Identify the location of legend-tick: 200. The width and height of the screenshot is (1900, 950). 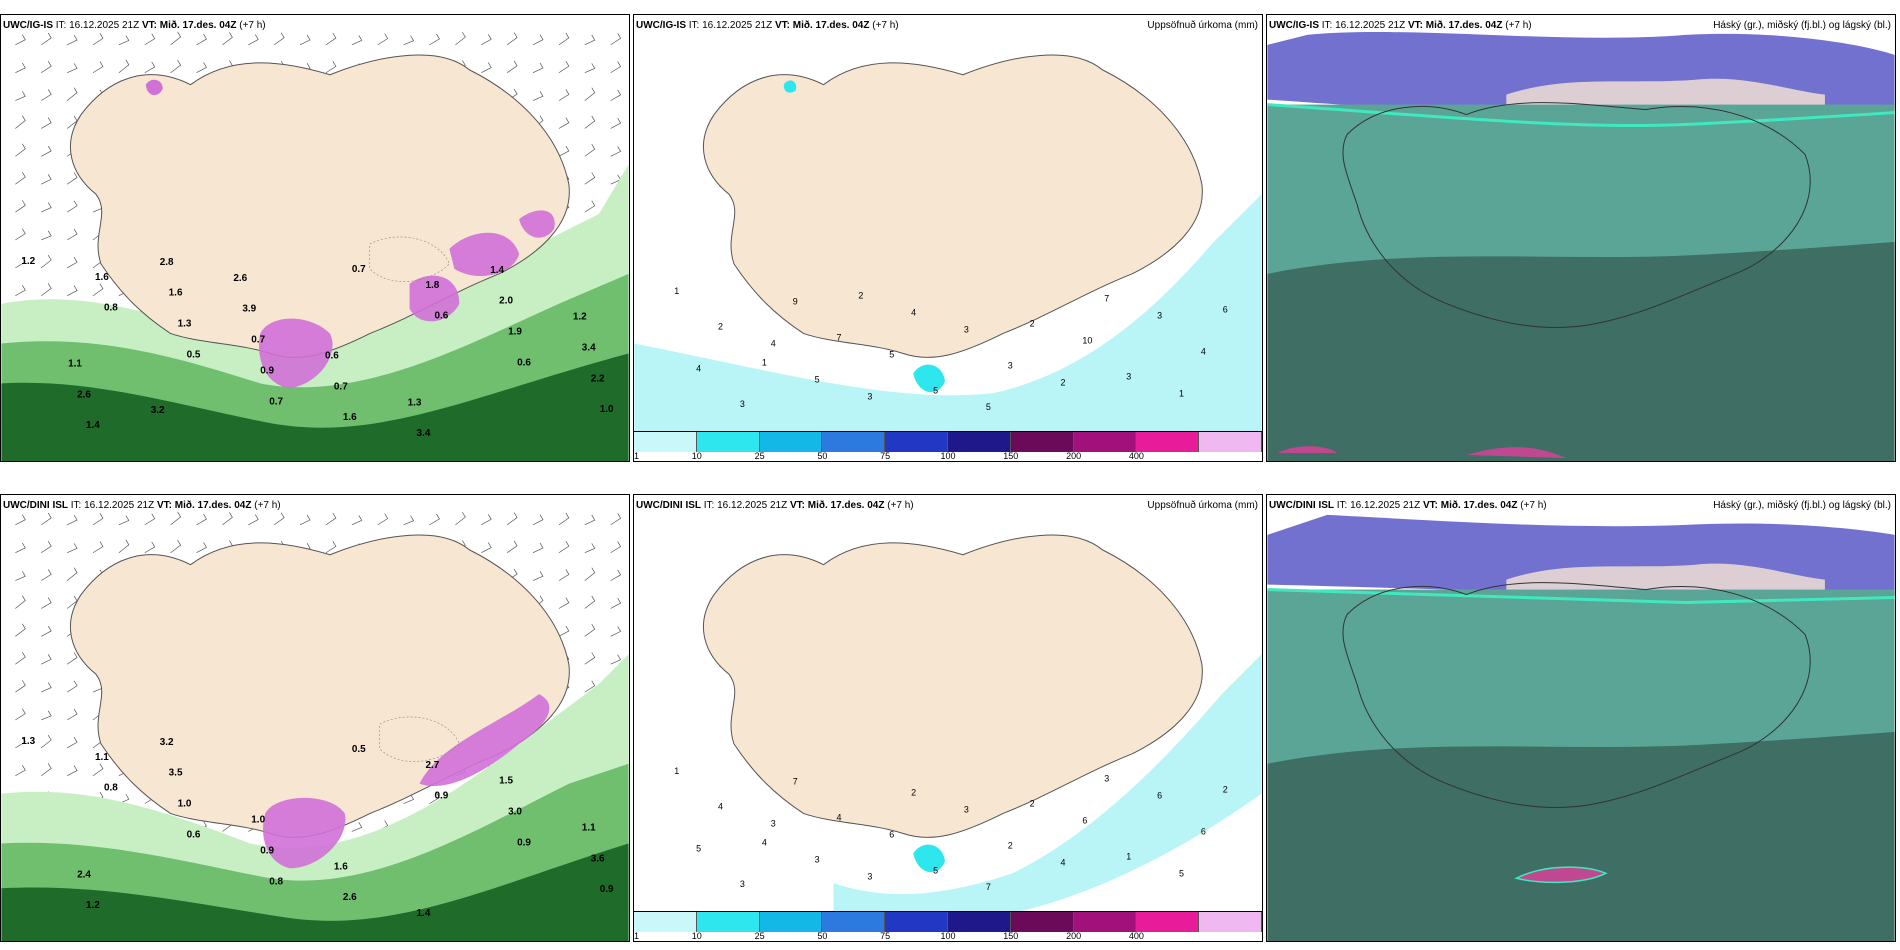
(1074, 456).